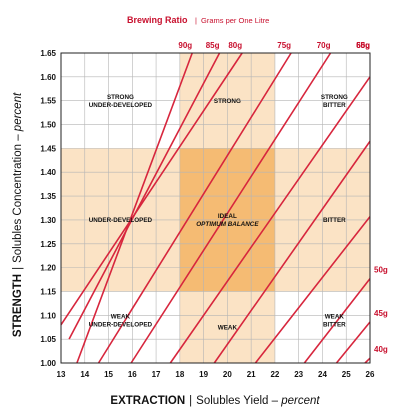  I want to click on x-tick-label: 18, so click(179, 374).